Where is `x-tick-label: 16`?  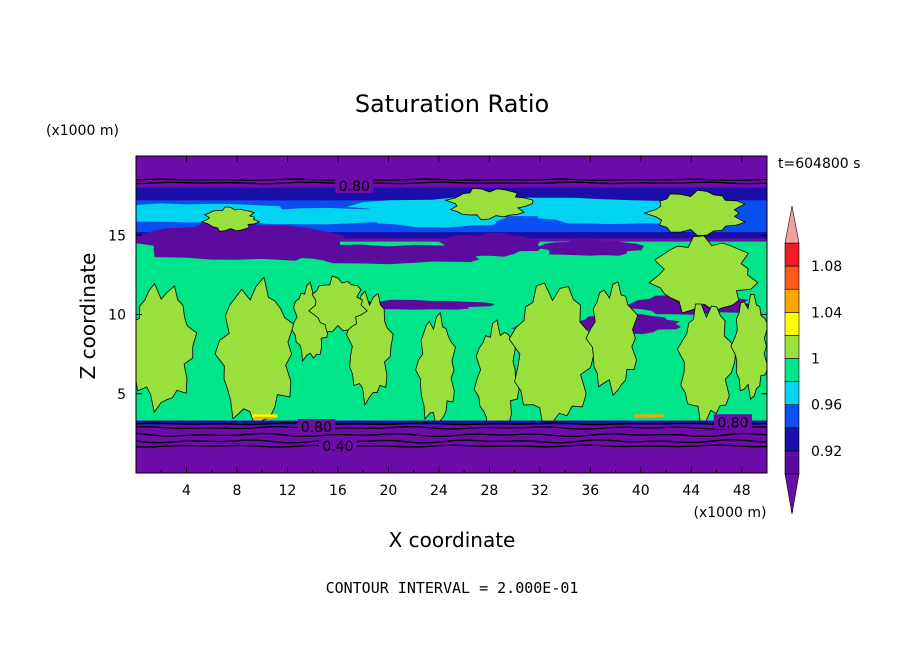
x-tick-label: 16 is located at coordinates (338, 491).